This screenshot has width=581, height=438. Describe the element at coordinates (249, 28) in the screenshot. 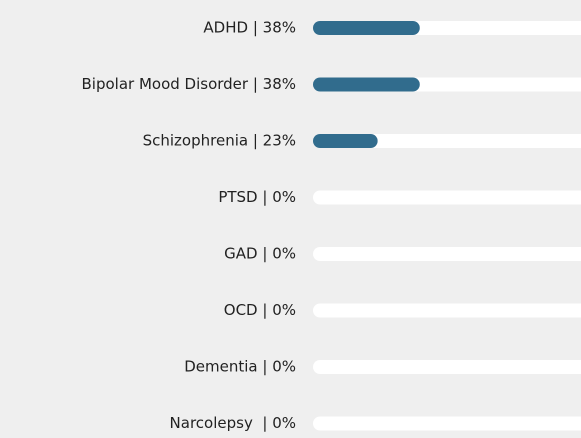

I see `category-label: ADHD | 38%` at that location.